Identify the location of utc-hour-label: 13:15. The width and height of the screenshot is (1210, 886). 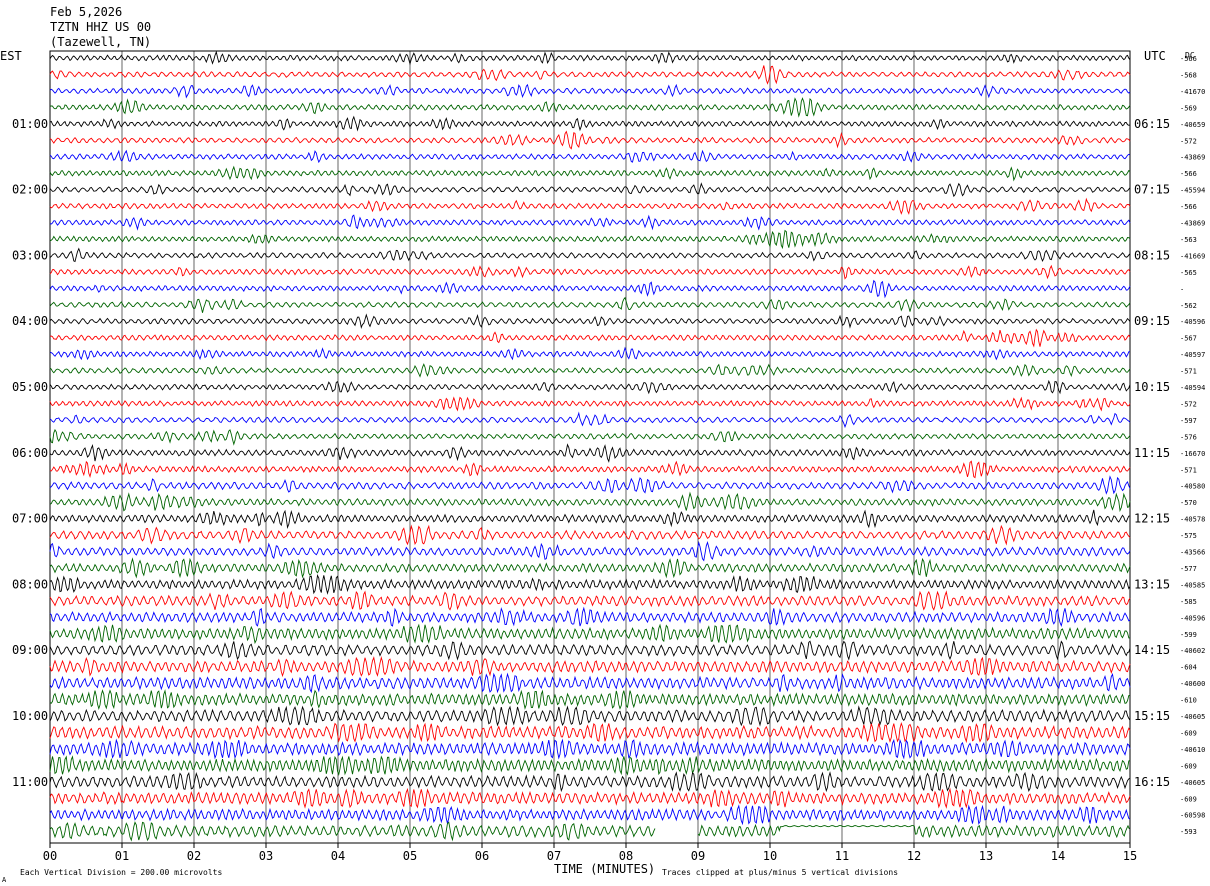
(1152, 584).